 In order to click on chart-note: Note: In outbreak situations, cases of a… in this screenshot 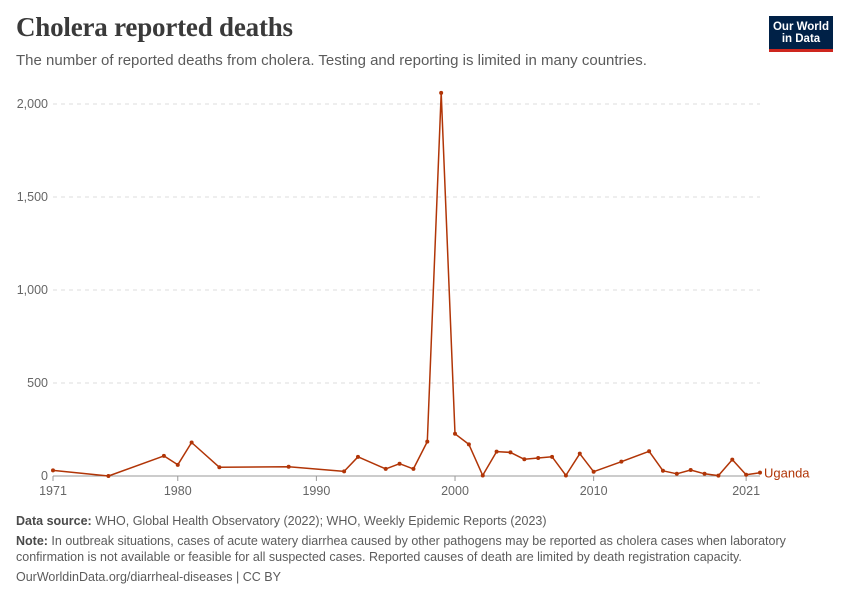, I will do `click(416, 549)`.